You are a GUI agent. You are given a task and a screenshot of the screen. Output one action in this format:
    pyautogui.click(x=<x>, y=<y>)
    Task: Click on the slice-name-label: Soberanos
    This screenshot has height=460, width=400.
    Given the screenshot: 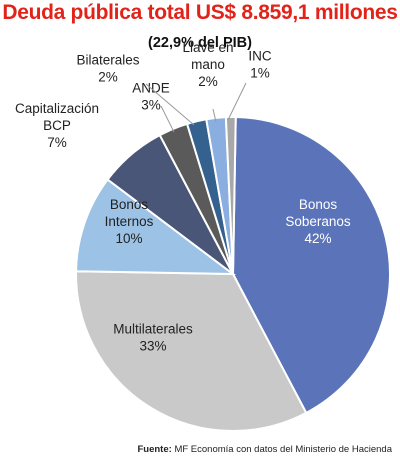 What is the action you would take?
    pyautogui.click(x=318, y=221)
    